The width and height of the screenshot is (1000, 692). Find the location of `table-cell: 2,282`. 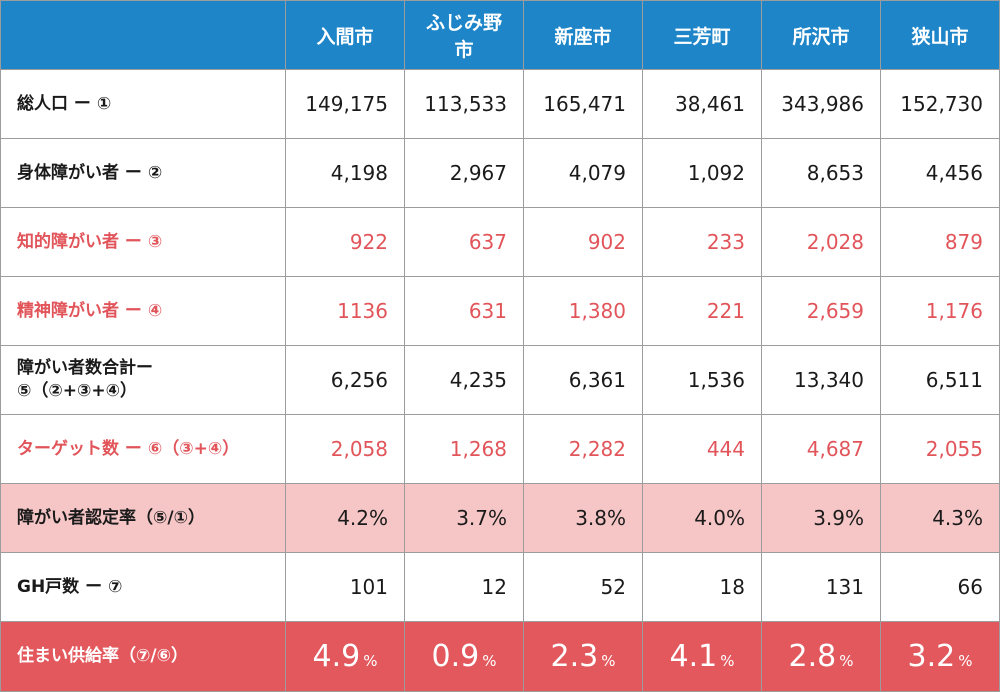

table-cell: 2,282 is located at coordinates (583, 449).